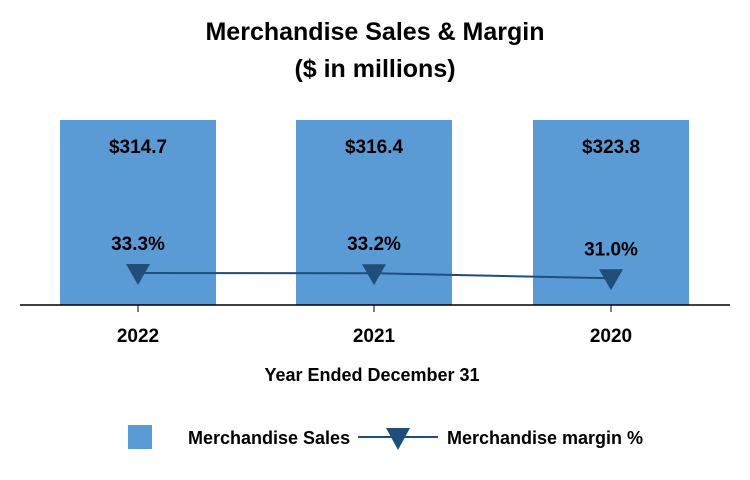 Image resolution: width=750 pixels, height=480 pixels. Describe the element at coordinates (140, 437) in the screenshot. I see `legend-swatch-merchandise-sales` at that location.